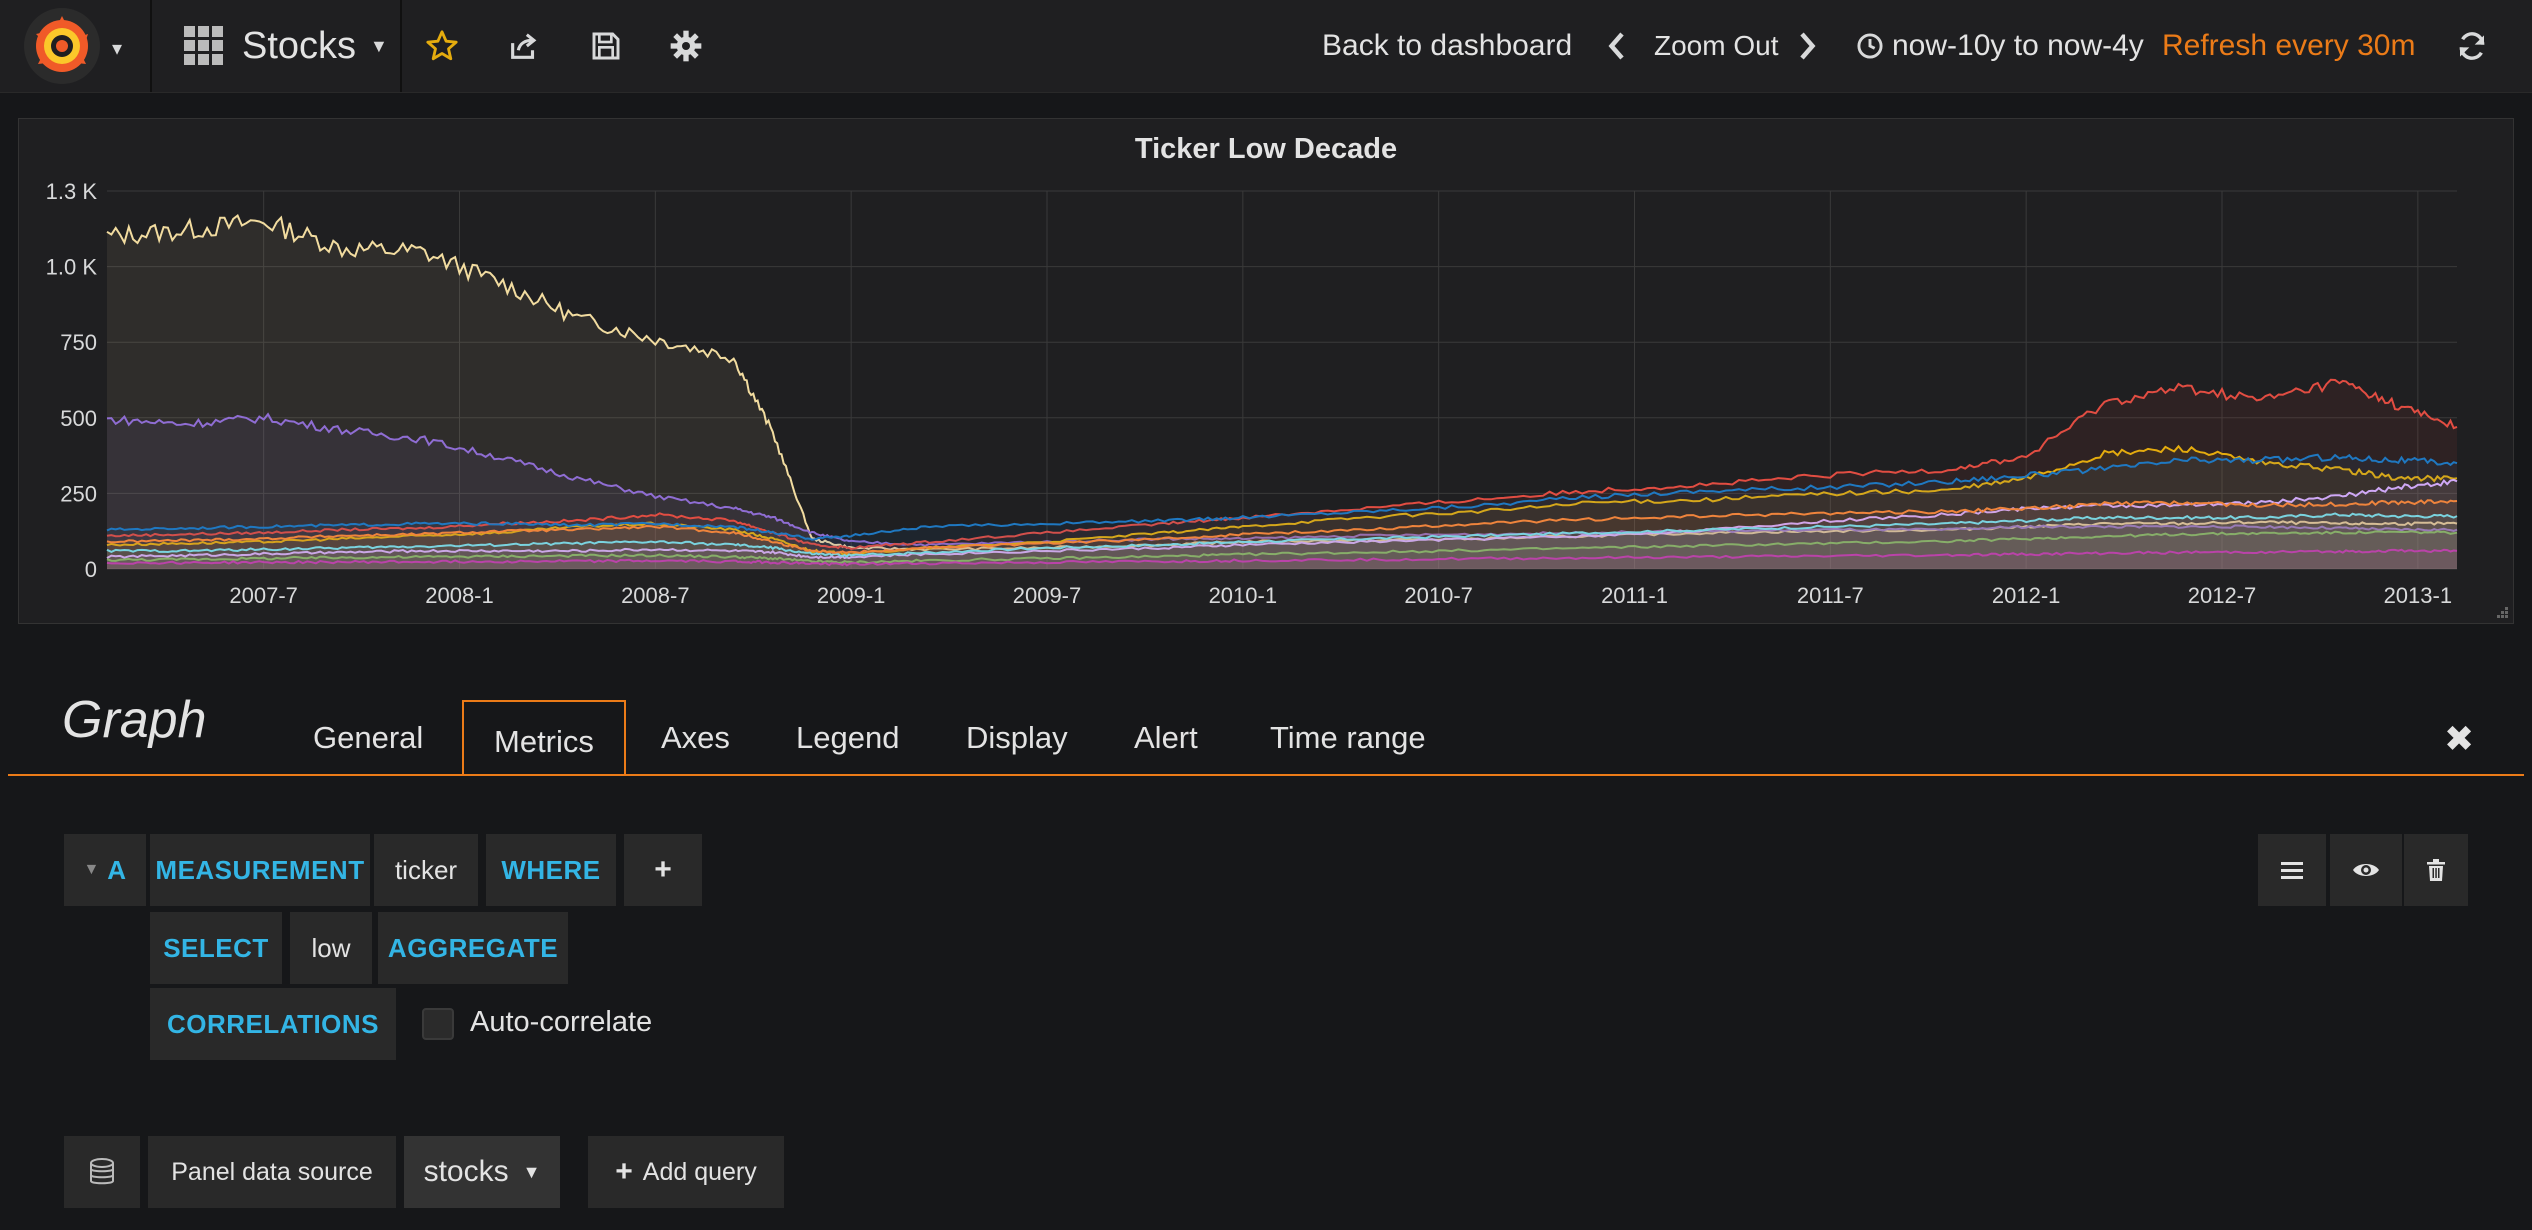 The height and width of the screenshot is (1230, 2532). Describe the element at coordinates (91, 569) in the screenshot. I see `y-tick-label: 0` at that location.